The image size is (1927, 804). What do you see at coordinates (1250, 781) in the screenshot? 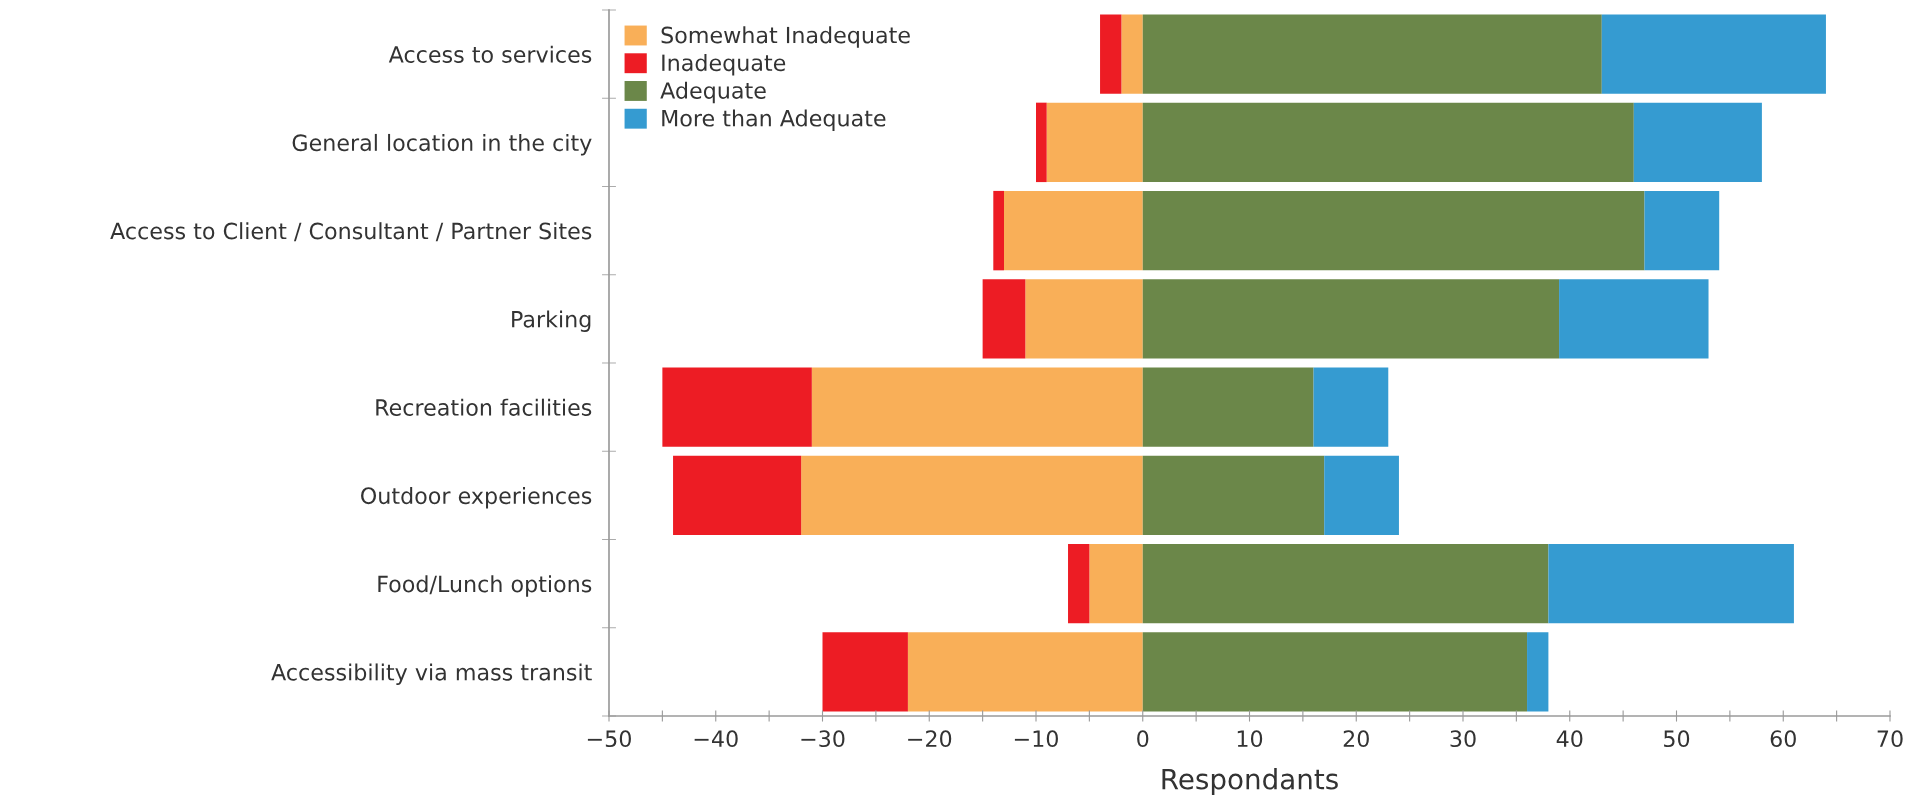
I see `x-axis-title: Respondants` at bounding box center [1250, 781].